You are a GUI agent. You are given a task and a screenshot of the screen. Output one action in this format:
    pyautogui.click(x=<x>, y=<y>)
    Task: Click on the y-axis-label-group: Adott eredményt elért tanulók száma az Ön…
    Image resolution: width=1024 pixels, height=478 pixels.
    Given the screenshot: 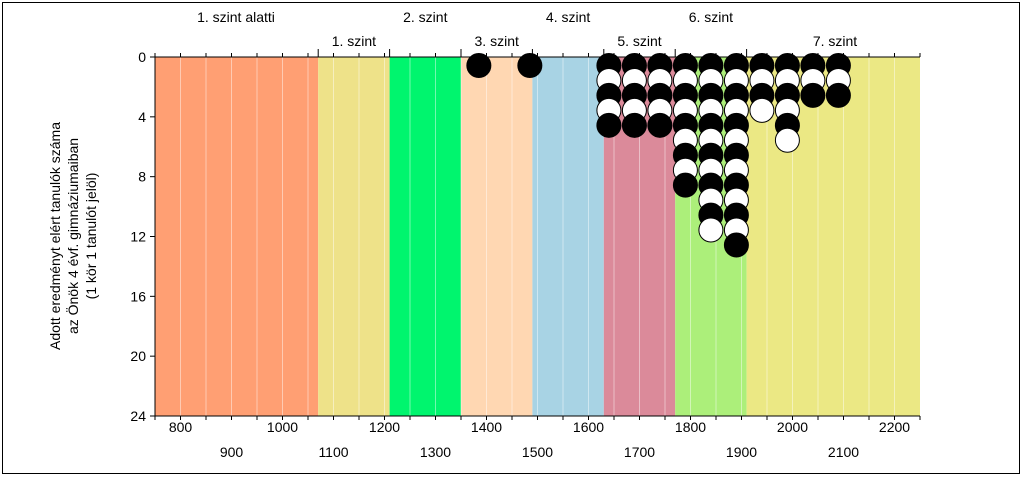 What is the action you would take?
    pyautogui.click(x=73, y=236)
    